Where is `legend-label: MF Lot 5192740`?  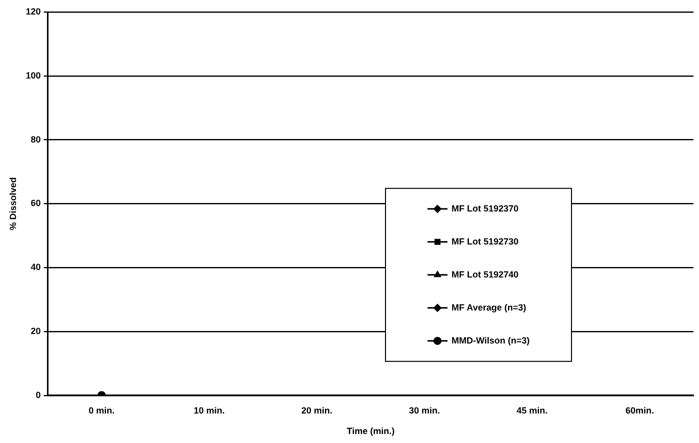 legend-label: MF Lot 5192740 is located at coordinates (485, 274).